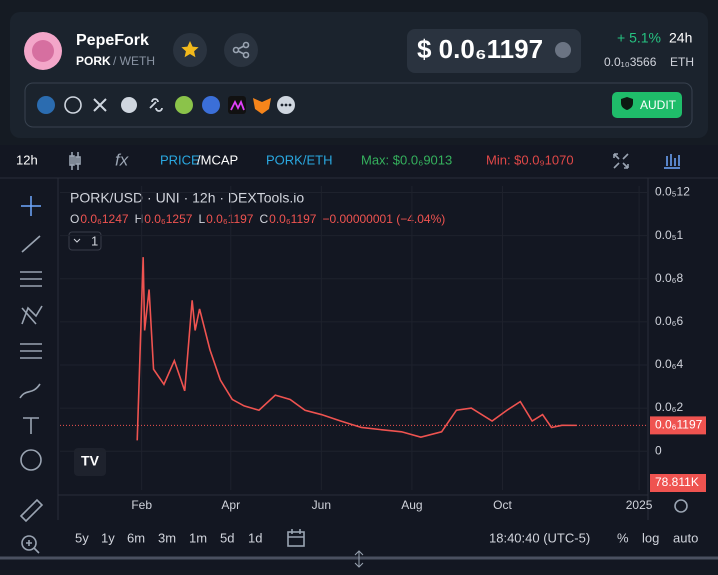 The image size is (718, 575). What do you see at coordinates (227, 537) in the screenshot?
I see `range-button: 5d` at bounding box center [227, 537].